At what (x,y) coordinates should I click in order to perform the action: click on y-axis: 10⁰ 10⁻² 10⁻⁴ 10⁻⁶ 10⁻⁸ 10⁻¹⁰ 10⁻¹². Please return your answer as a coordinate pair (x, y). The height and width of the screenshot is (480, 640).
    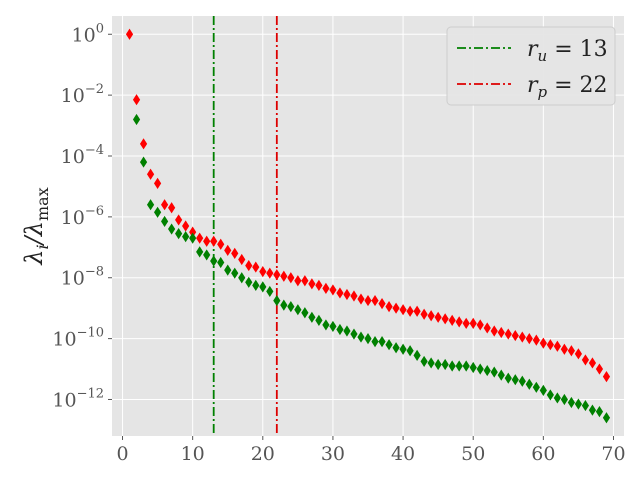
    Looking at the image, I should click on (82, 216).